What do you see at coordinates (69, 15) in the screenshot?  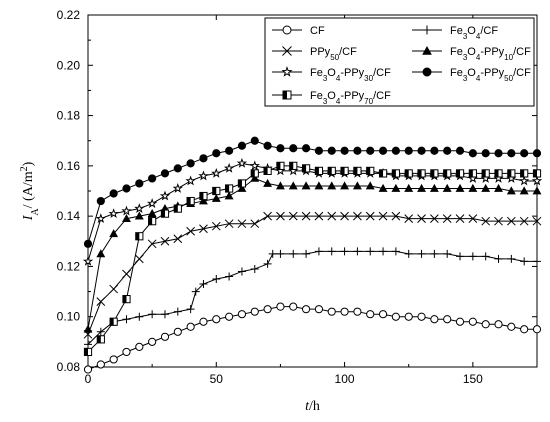 I see `y-tick-label: 0.22` at bounding box center [69, 15].